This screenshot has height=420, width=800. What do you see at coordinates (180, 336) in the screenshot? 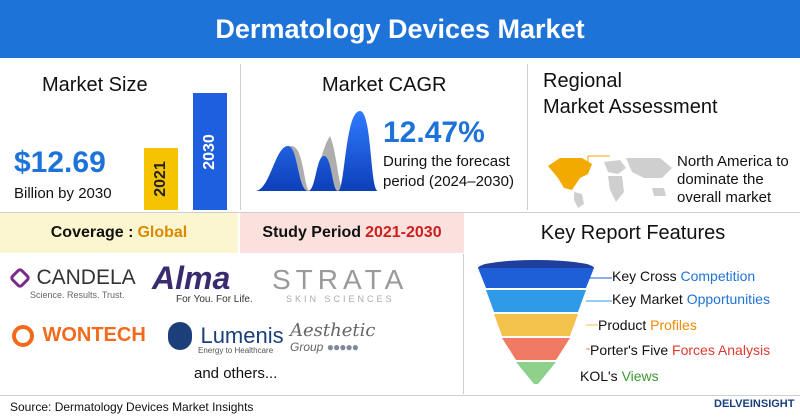
I see `lumenis-mark` at bounding box center [180, 336].